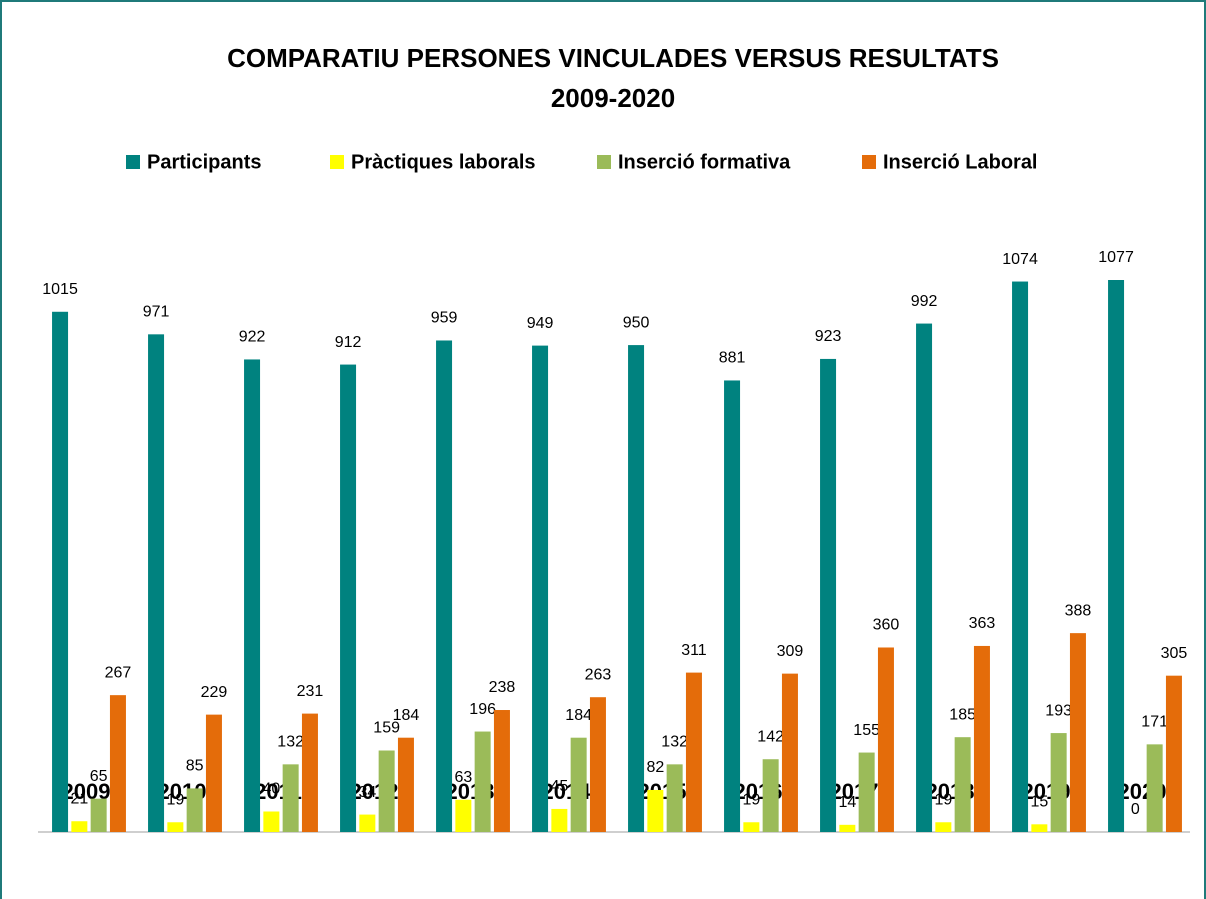  I want to click on legend-label: Inserció formativa, so click(704, 162).